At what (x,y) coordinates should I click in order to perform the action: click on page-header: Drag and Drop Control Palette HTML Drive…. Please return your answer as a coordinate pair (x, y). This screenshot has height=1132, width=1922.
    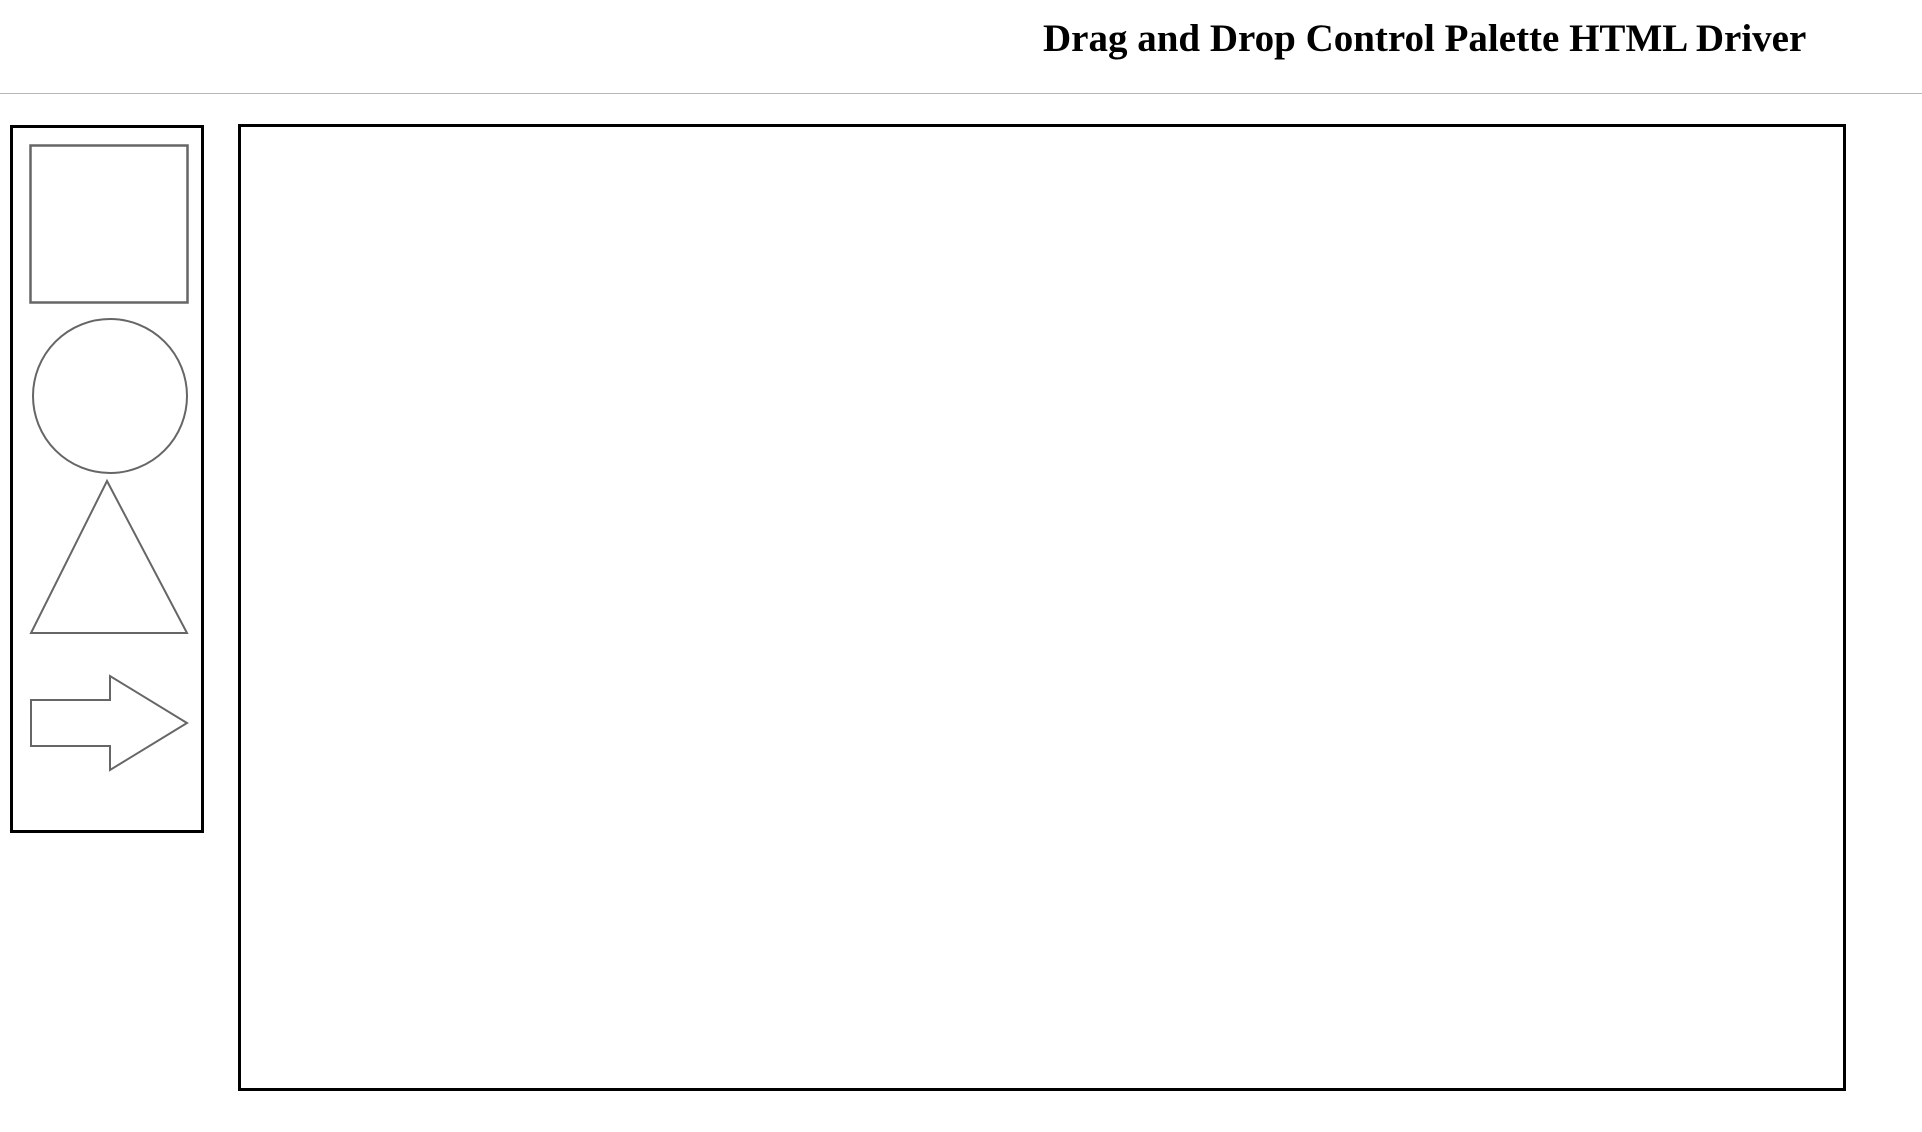
    Looking at the image, I should click on (961, 47).